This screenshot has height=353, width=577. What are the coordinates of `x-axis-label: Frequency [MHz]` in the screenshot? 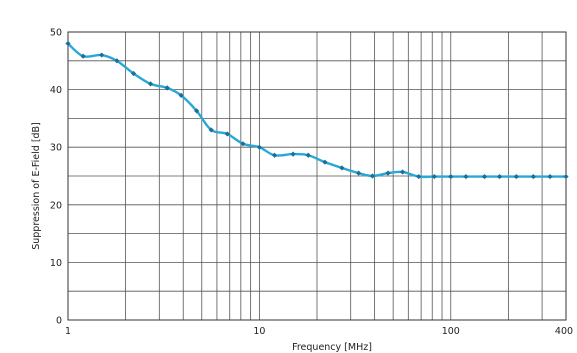 It's located at (332, 347).